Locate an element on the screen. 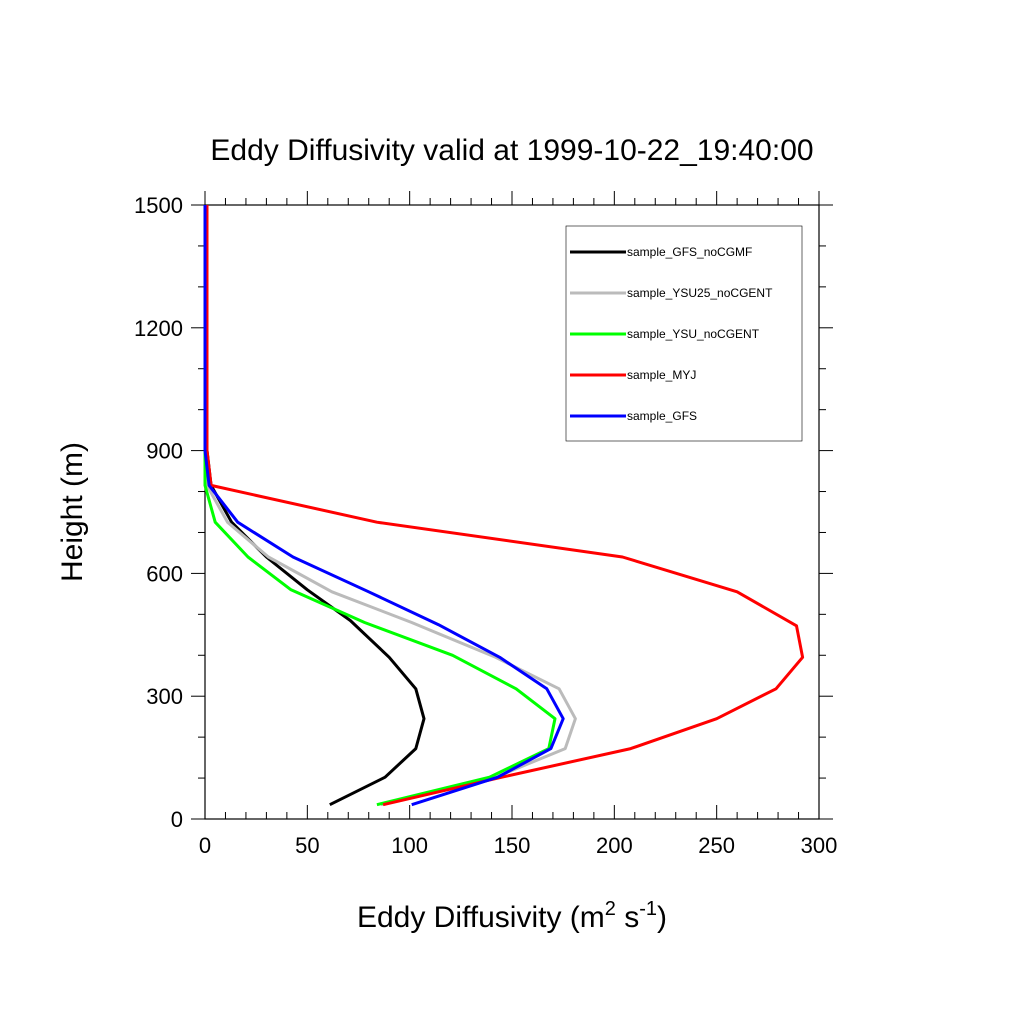 The height and width of the screenshot is (1024, 1024). x-axis-label: Eddy Diffusivity (m2 s-1) is located at coordinates (512, 916).